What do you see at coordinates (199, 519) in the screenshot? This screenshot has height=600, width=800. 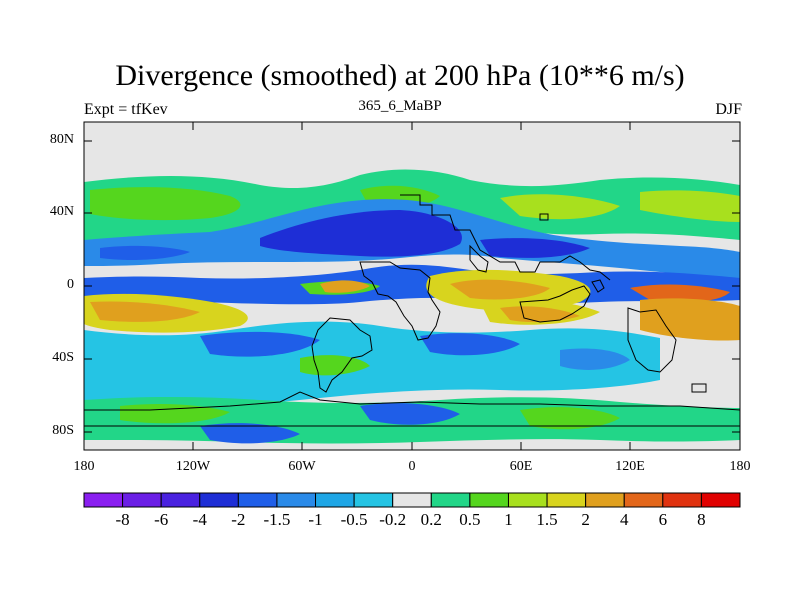 I see `colorbar-label: -4` at bounding box center [199, 519].